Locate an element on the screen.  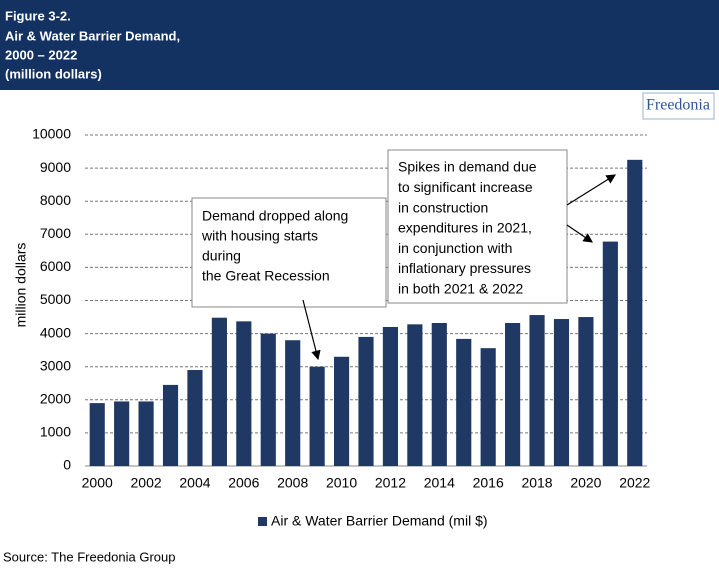
annotation-text: in conjunction with is located at coordinates (455, 248).